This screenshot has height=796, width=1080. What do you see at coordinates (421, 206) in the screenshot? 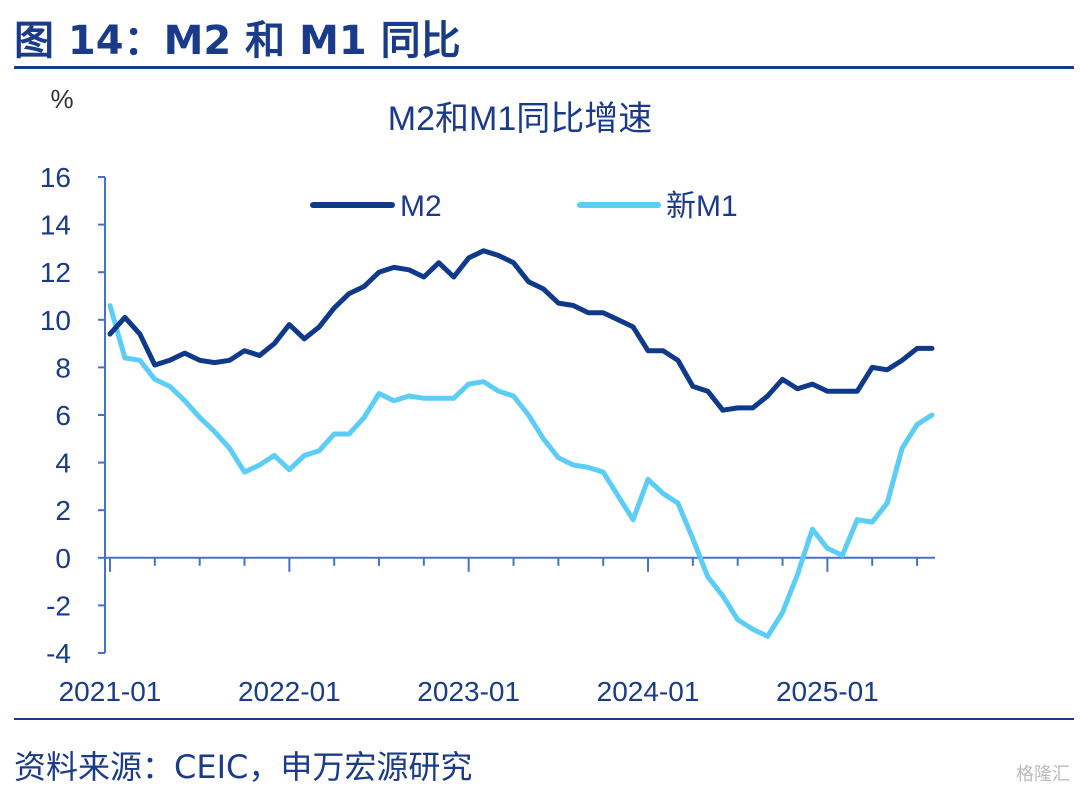
I see `legend-label-m2: M2` at bounding box center [421, 206].